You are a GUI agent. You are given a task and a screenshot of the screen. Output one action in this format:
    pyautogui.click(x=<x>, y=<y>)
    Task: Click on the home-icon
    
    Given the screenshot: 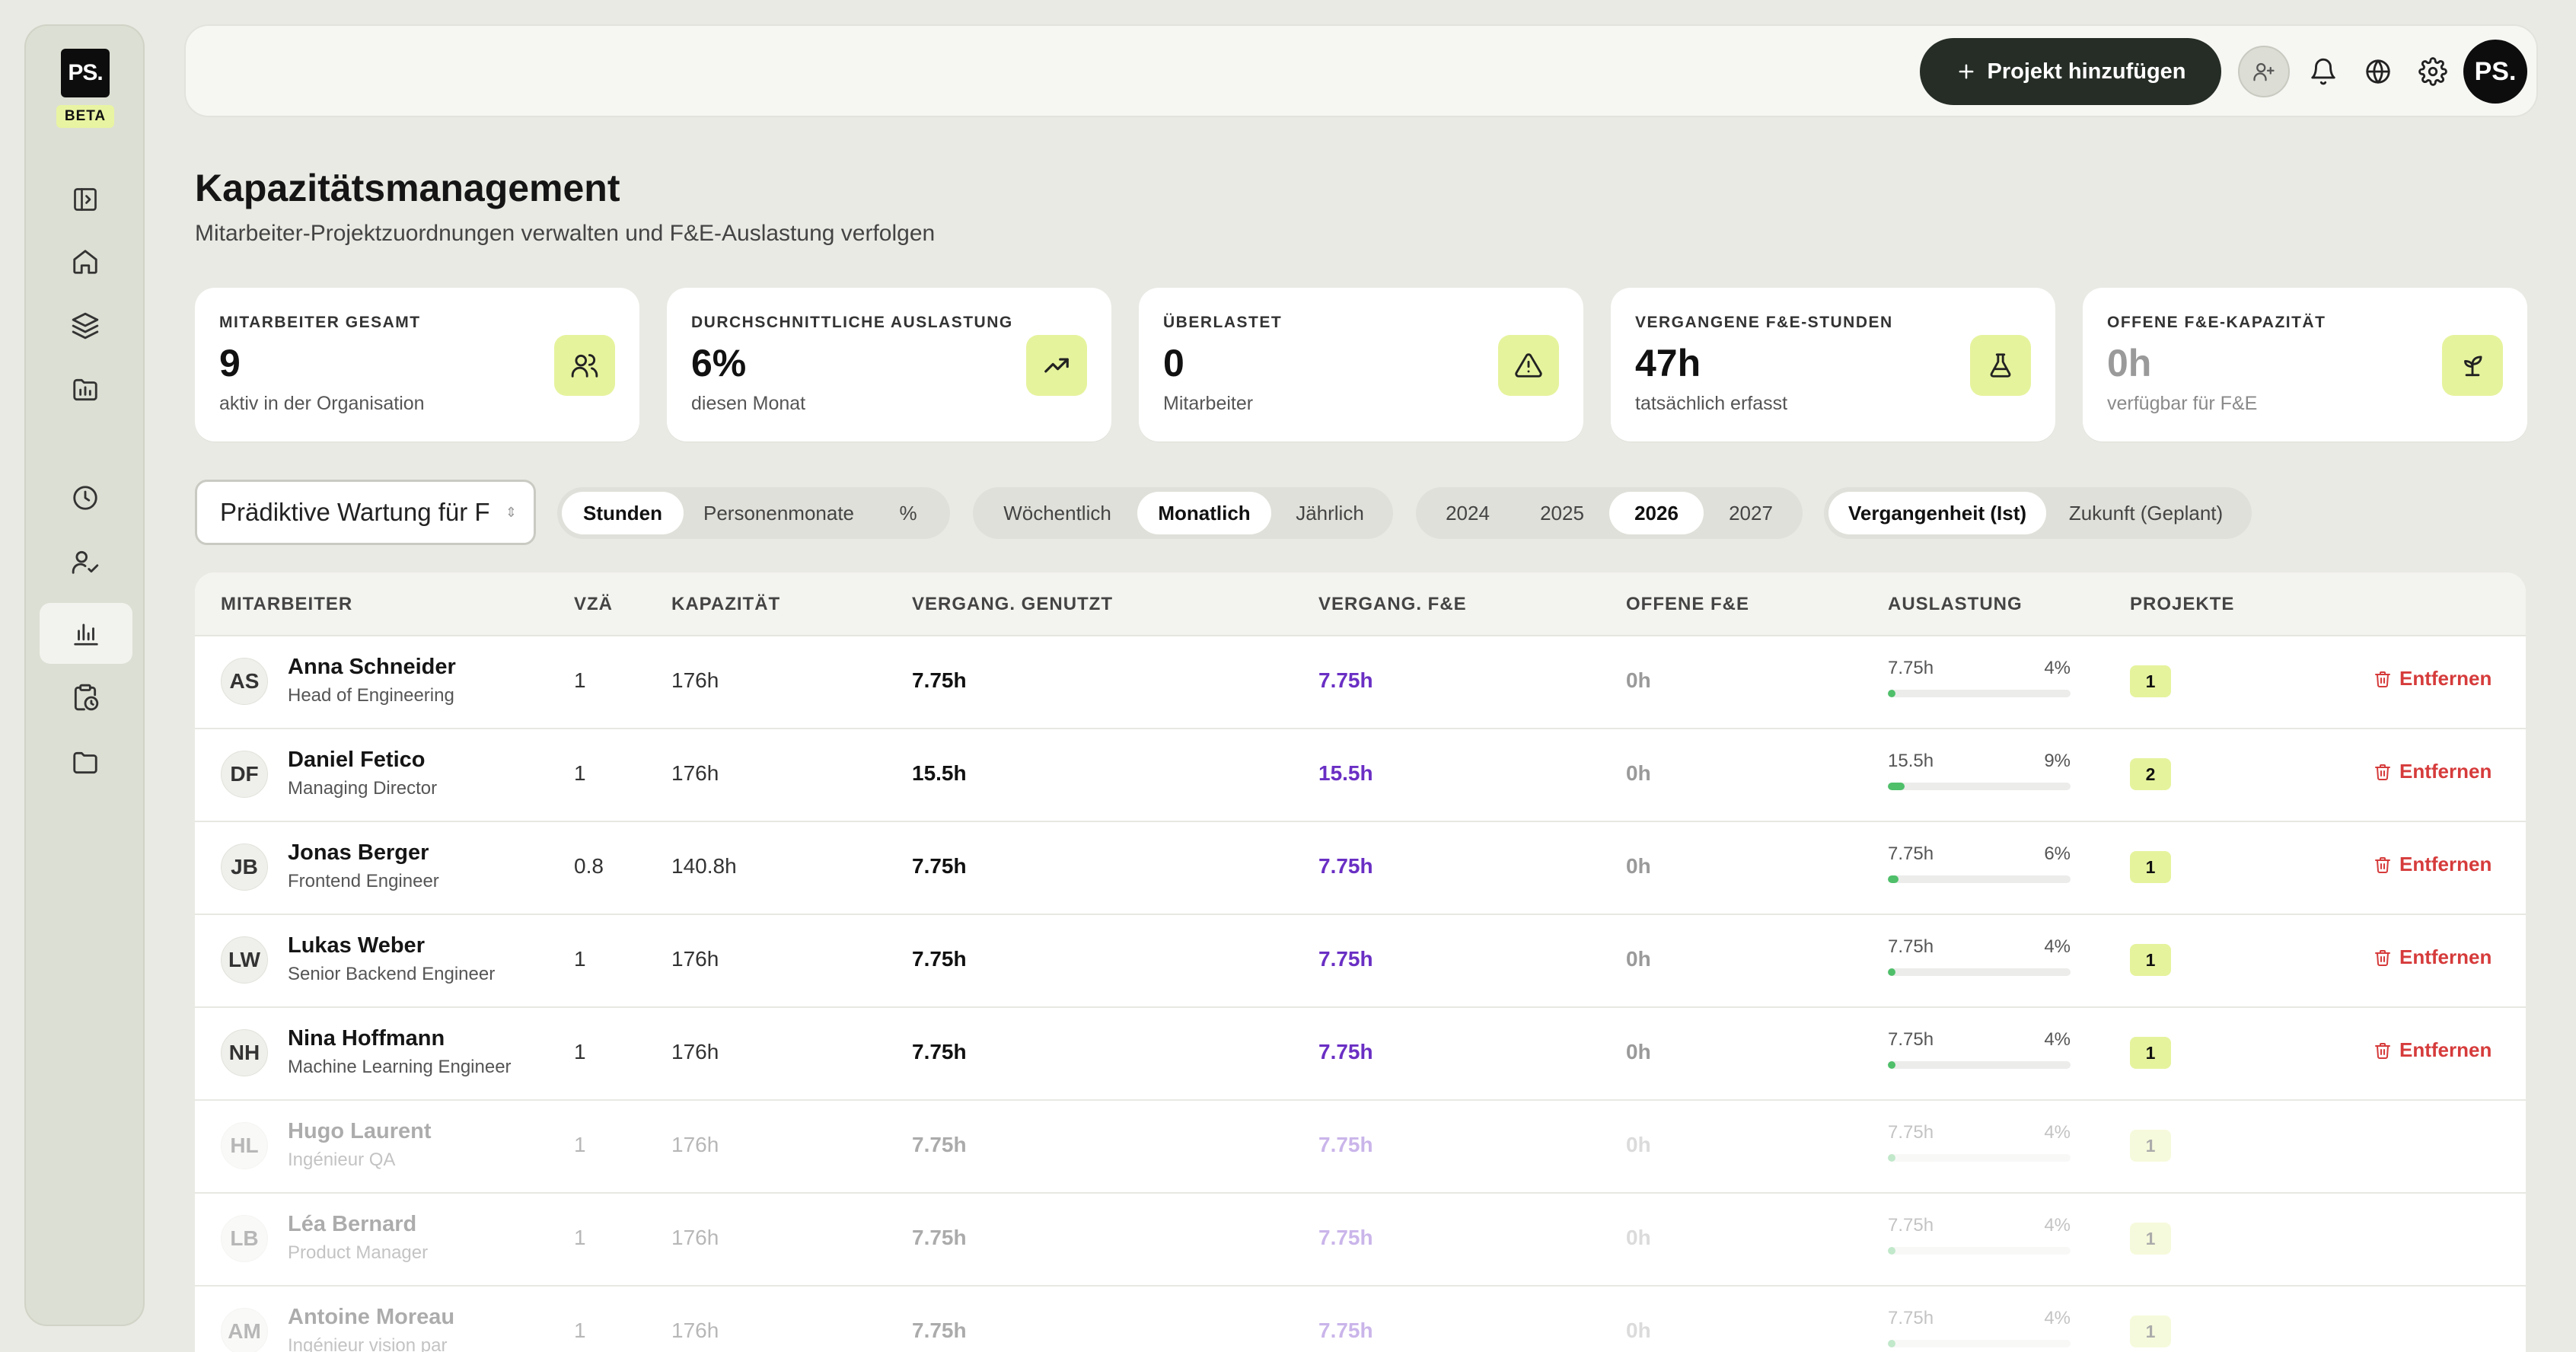 What is the action you would take?
    pyautogui.click(x=85, y=262)
    